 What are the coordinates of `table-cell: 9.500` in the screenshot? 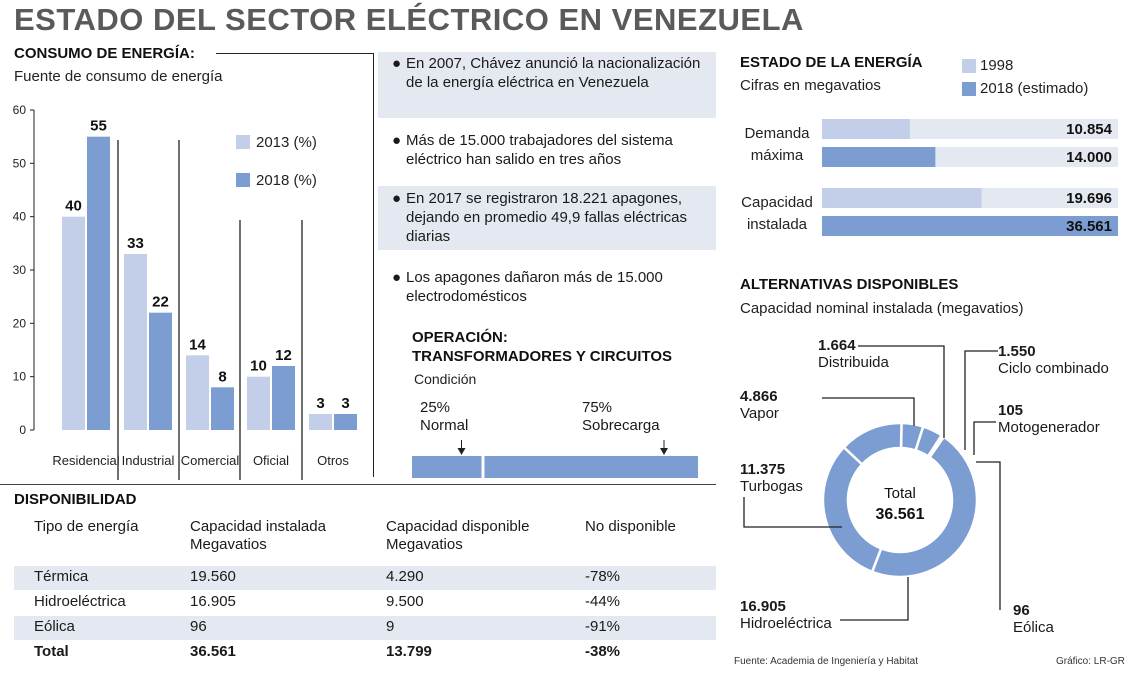 It's located at (405, 601).